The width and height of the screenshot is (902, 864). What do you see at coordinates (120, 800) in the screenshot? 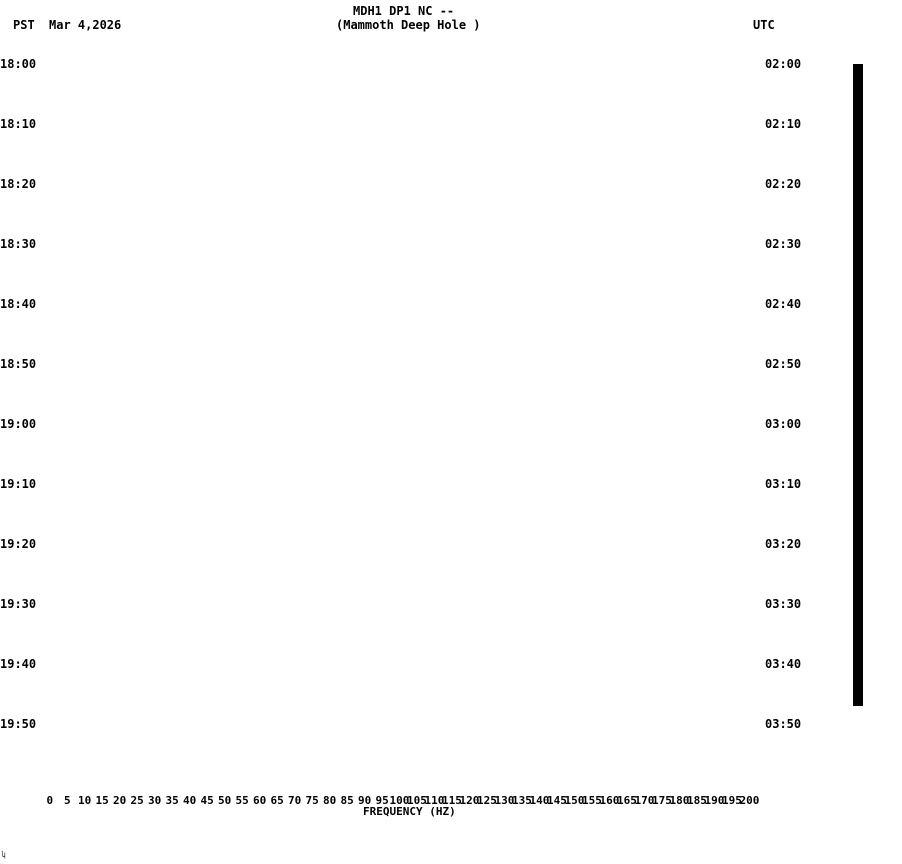
I see `x-tick-label: 20` at bounding box center [120, 800].